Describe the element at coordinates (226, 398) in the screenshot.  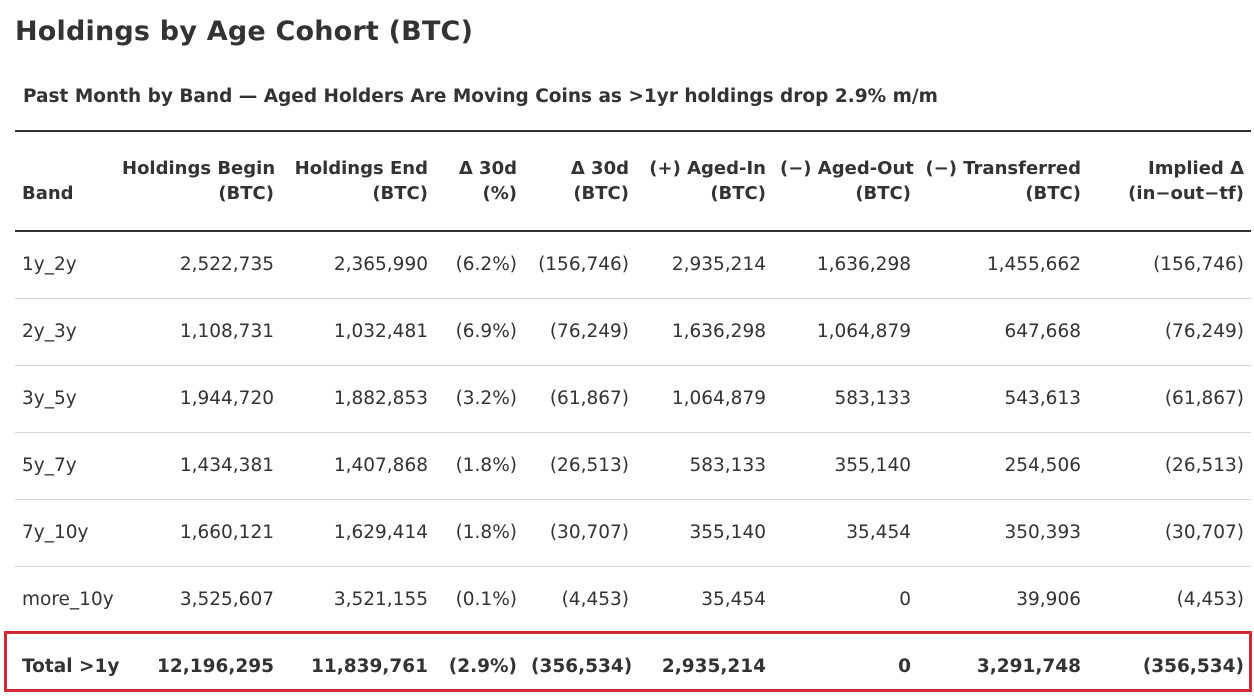
I see `holdings-begin-cell: 1,944,720` at that location.